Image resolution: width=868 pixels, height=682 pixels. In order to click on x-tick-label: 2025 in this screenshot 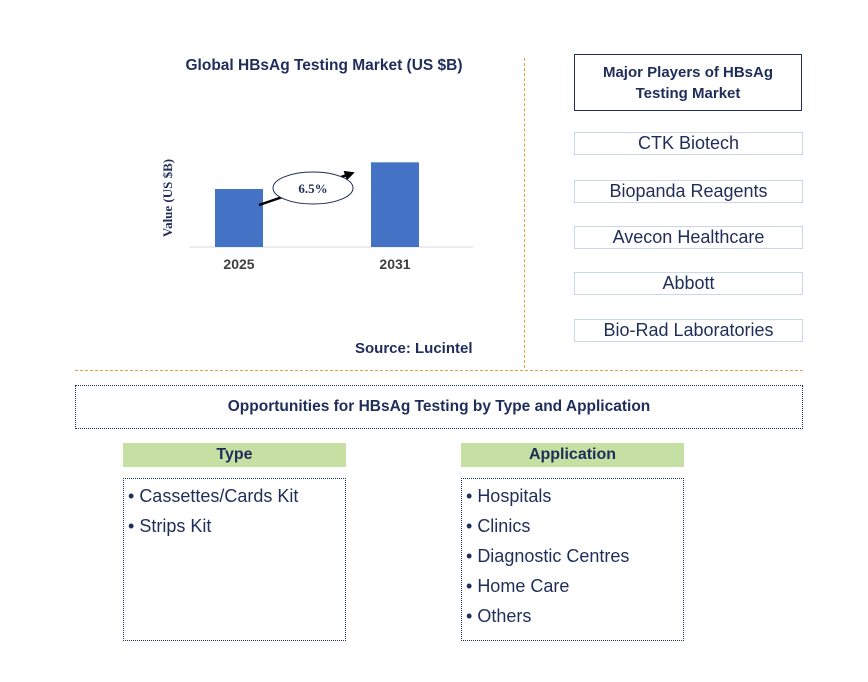, I will do `click(238, 264)`.